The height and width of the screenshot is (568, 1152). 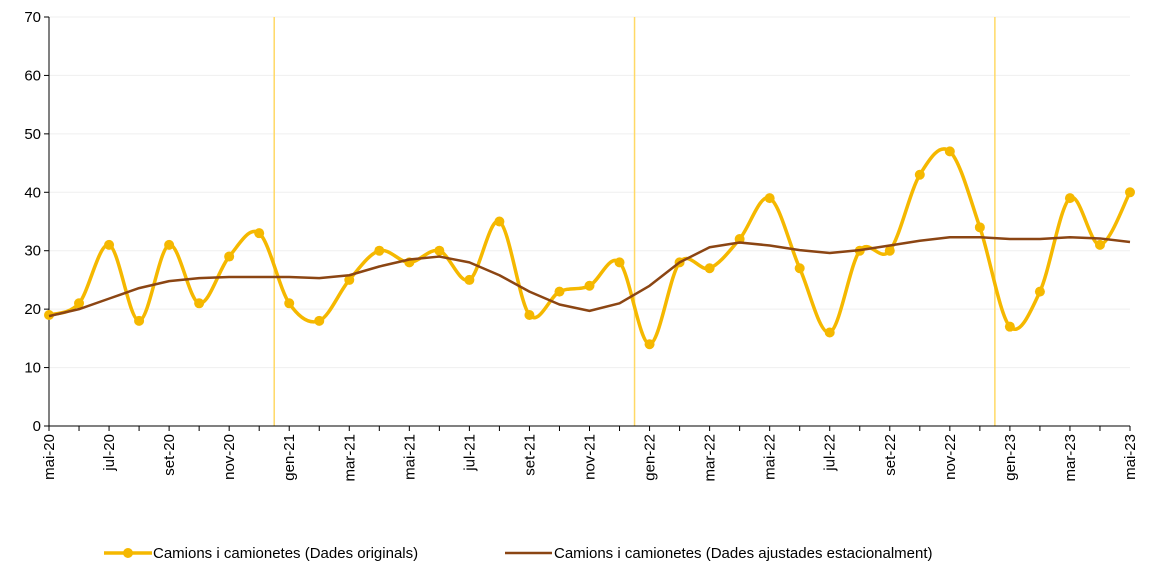 I want to click on x-tick-label: mai-20, so click(x=49, y=457).